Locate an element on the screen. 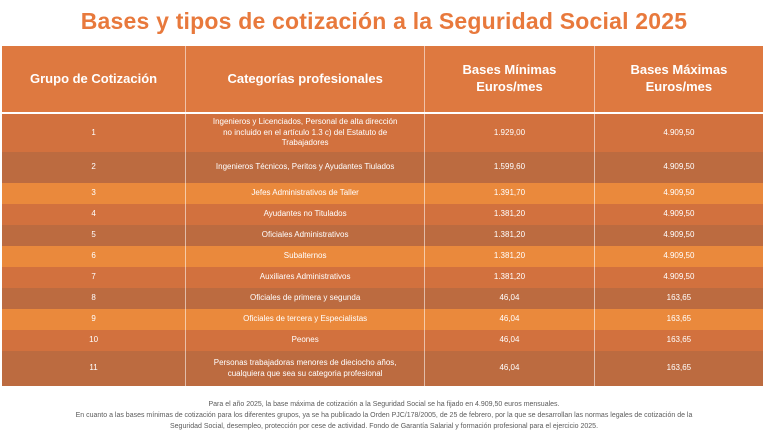  cell-group: 5 is located at coordinates (94, 235).